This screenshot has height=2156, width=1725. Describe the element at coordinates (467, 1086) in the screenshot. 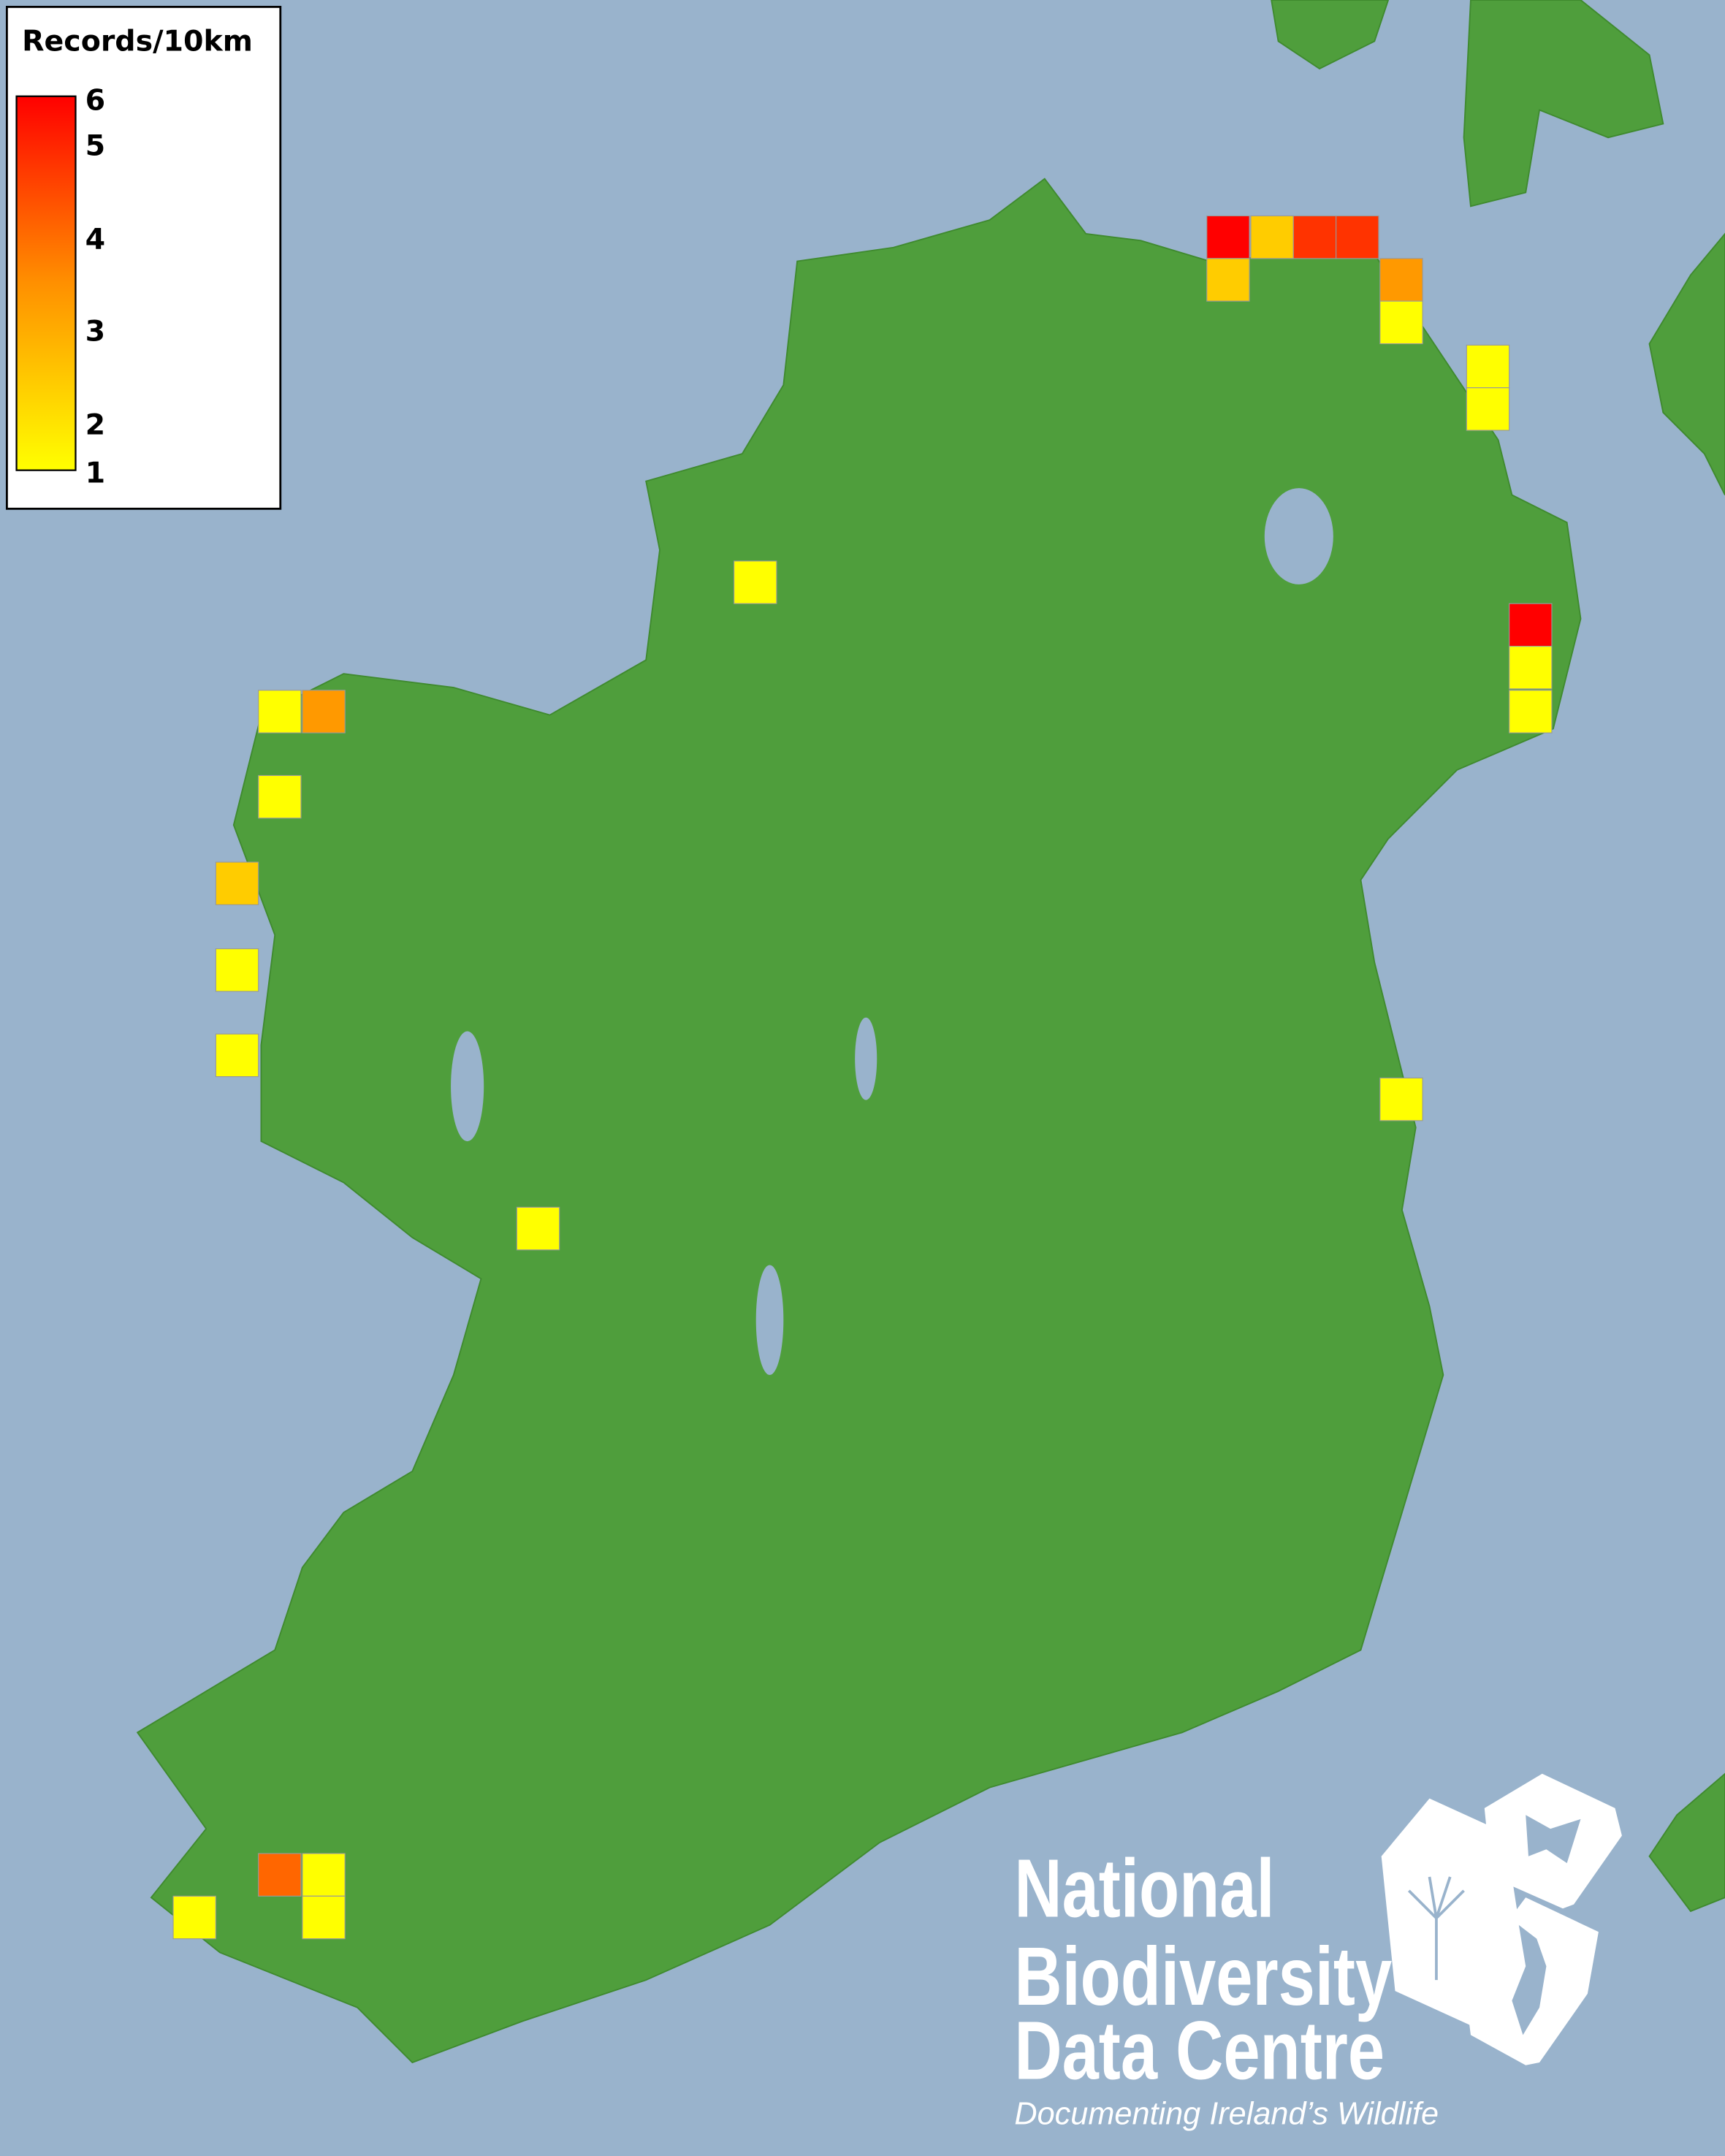

I see `lough-corrib` at that location.